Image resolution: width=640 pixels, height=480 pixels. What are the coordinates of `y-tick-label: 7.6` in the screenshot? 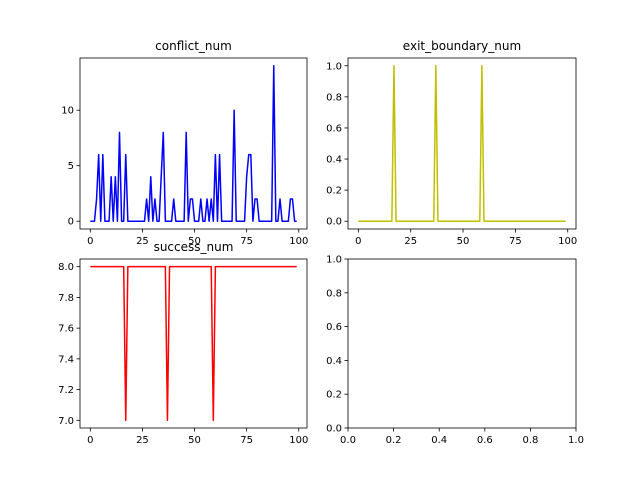 It's located at (66, 329).